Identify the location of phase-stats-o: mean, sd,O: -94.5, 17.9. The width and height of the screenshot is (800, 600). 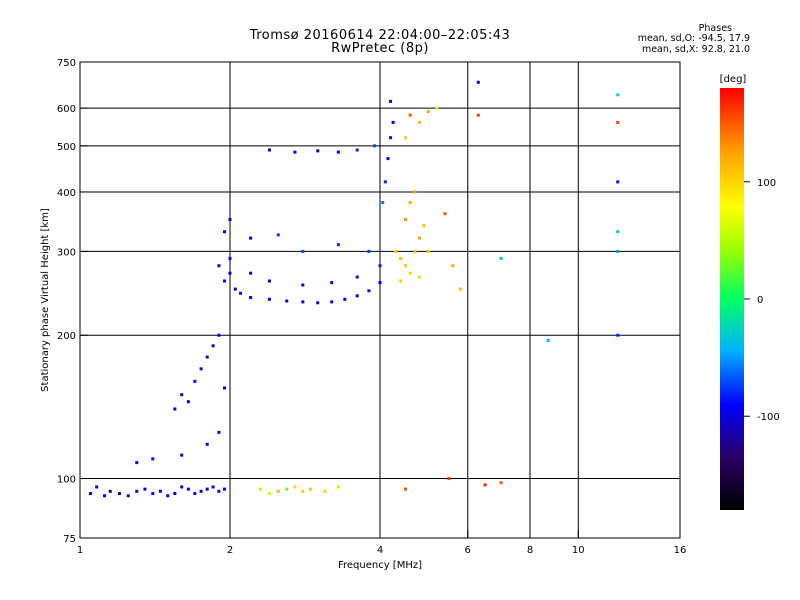
(693, 38).